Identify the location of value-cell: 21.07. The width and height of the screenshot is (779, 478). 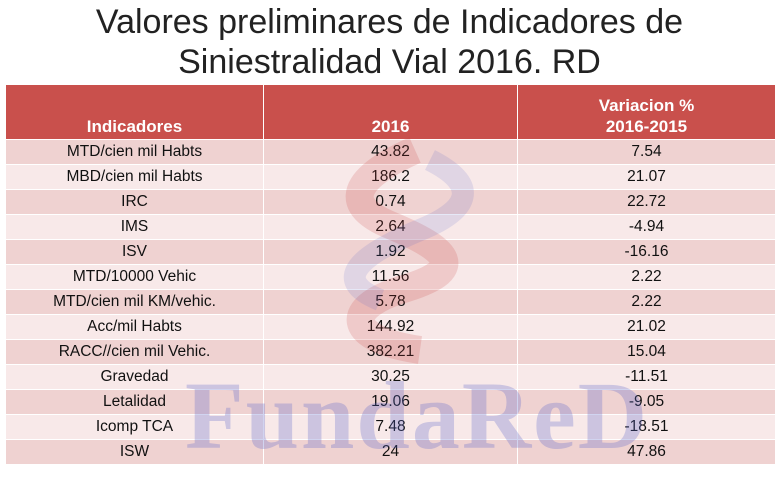
(646, 177).